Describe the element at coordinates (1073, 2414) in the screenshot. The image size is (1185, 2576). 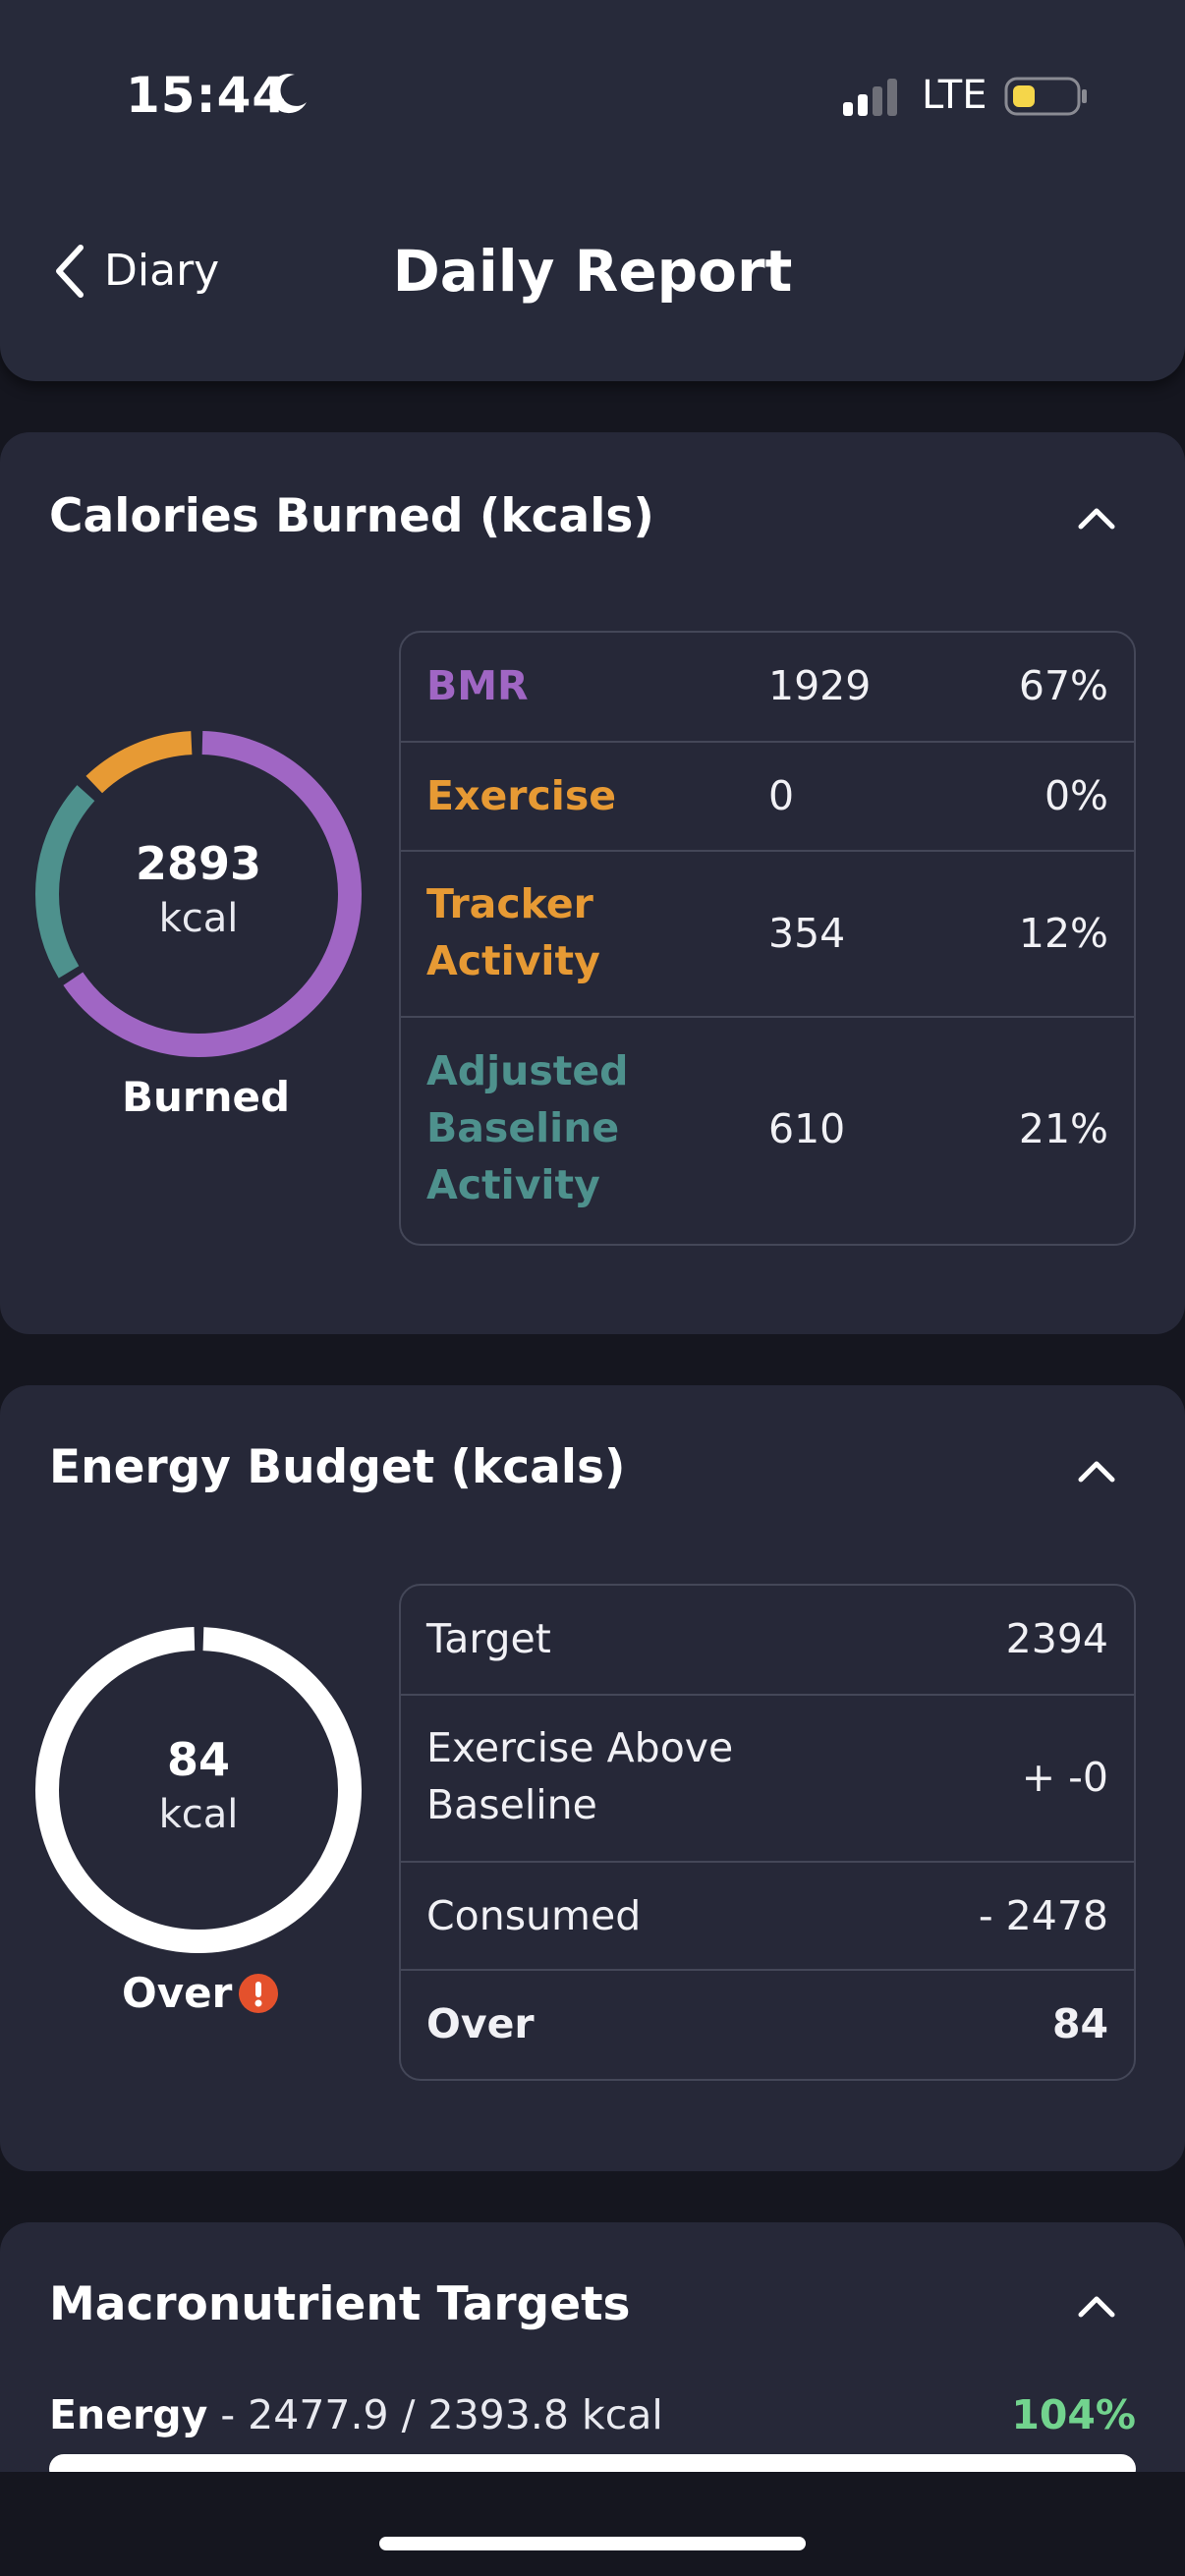
I see `energy-macro-percent: 104%` at that location.